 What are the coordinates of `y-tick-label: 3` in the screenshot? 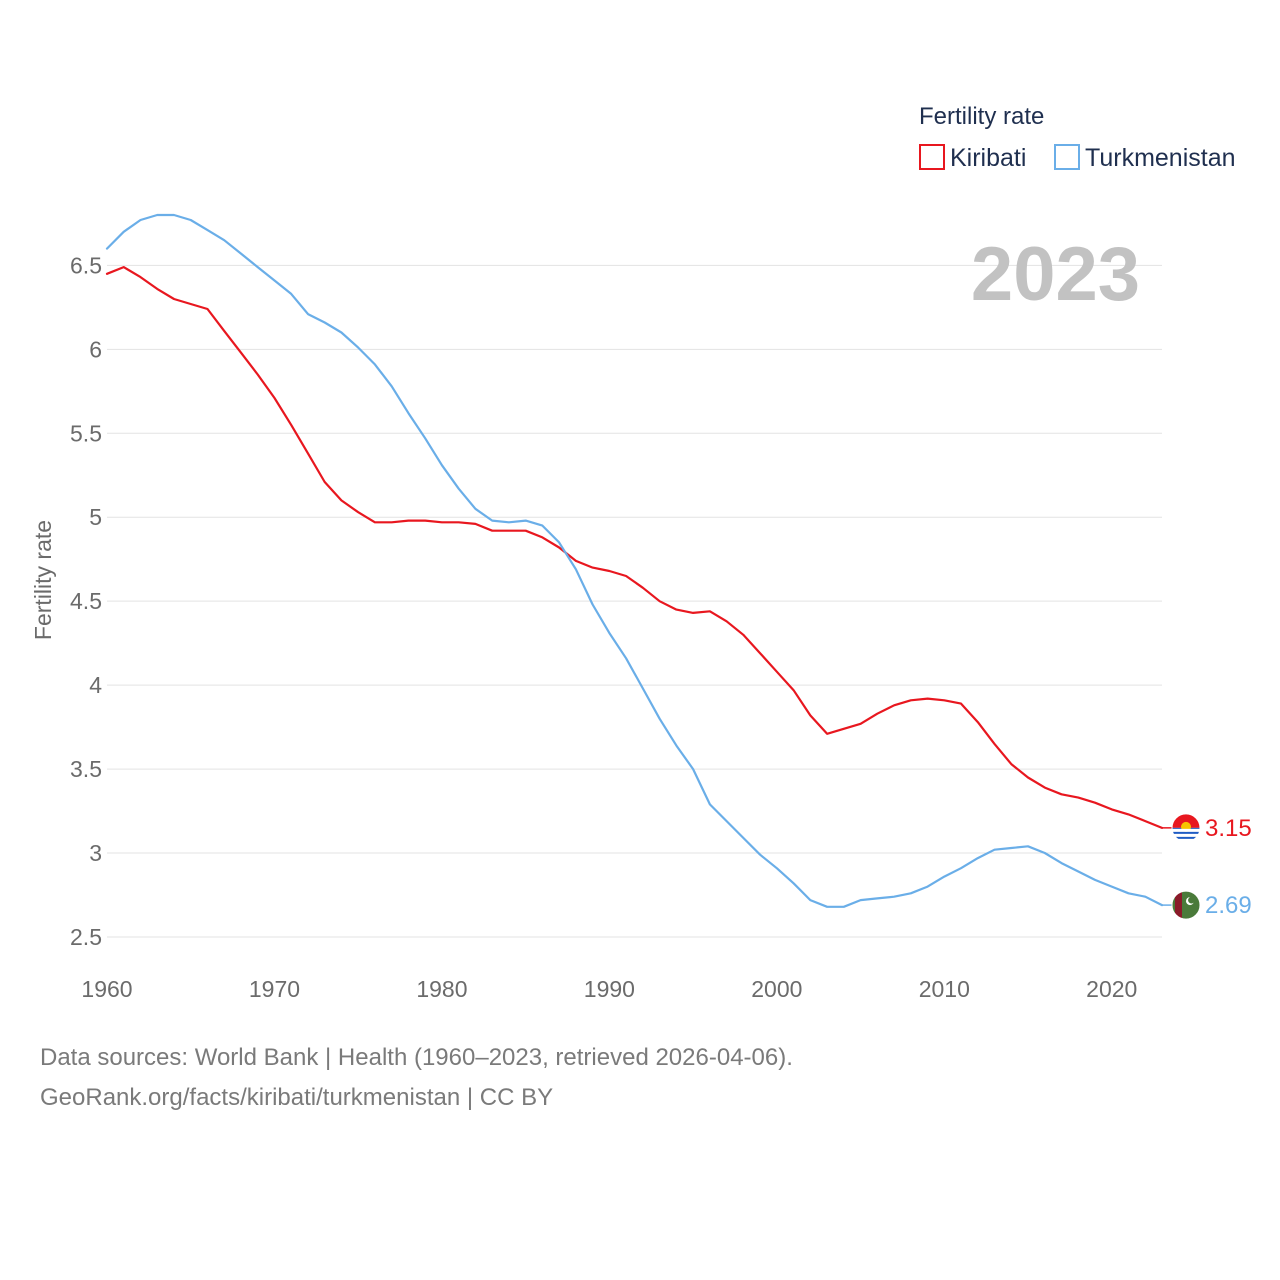 It's located at (95, 853).